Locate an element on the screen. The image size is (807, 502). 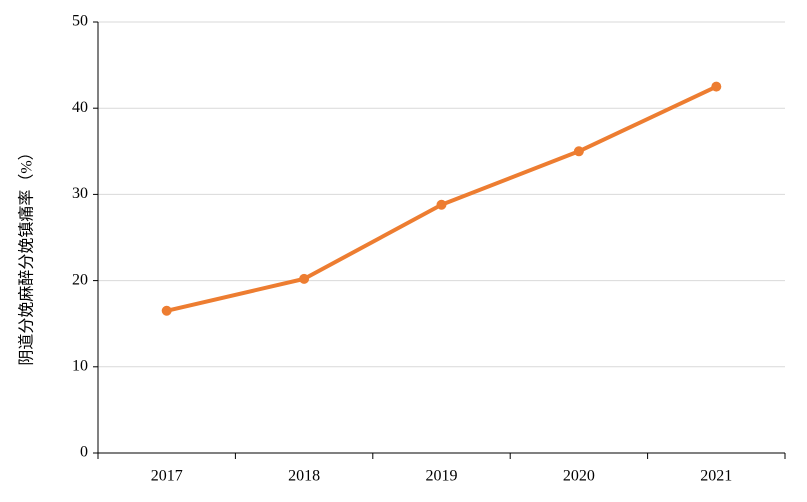
y-tick-label: 40 is located at coordinates (80, 107).